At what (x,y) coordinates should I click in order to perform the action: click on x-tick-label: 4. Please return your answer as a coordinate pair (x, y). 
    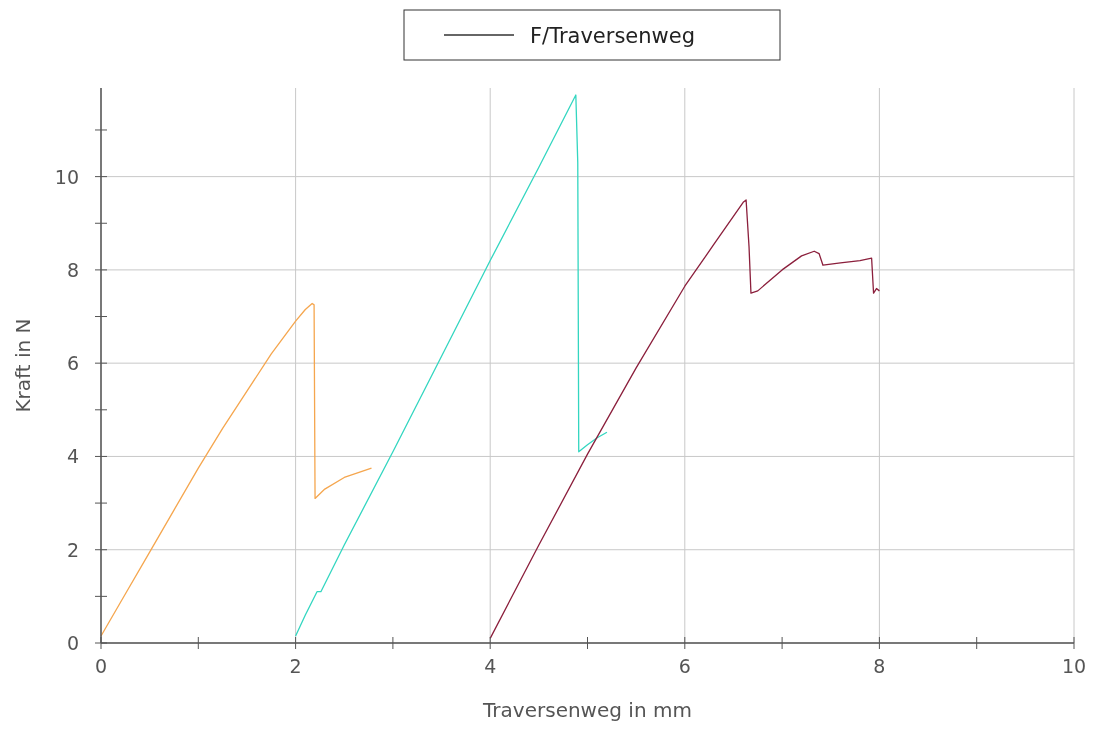
    Looking at the image, I should click on (490, 666).